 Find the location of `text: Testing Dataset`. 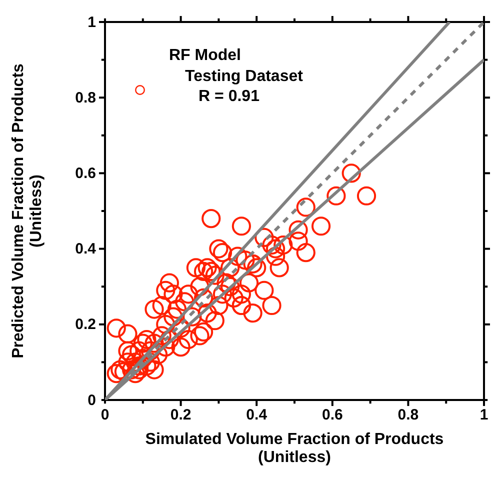

text: Testing Dataset is located at coordinates (244, 76).